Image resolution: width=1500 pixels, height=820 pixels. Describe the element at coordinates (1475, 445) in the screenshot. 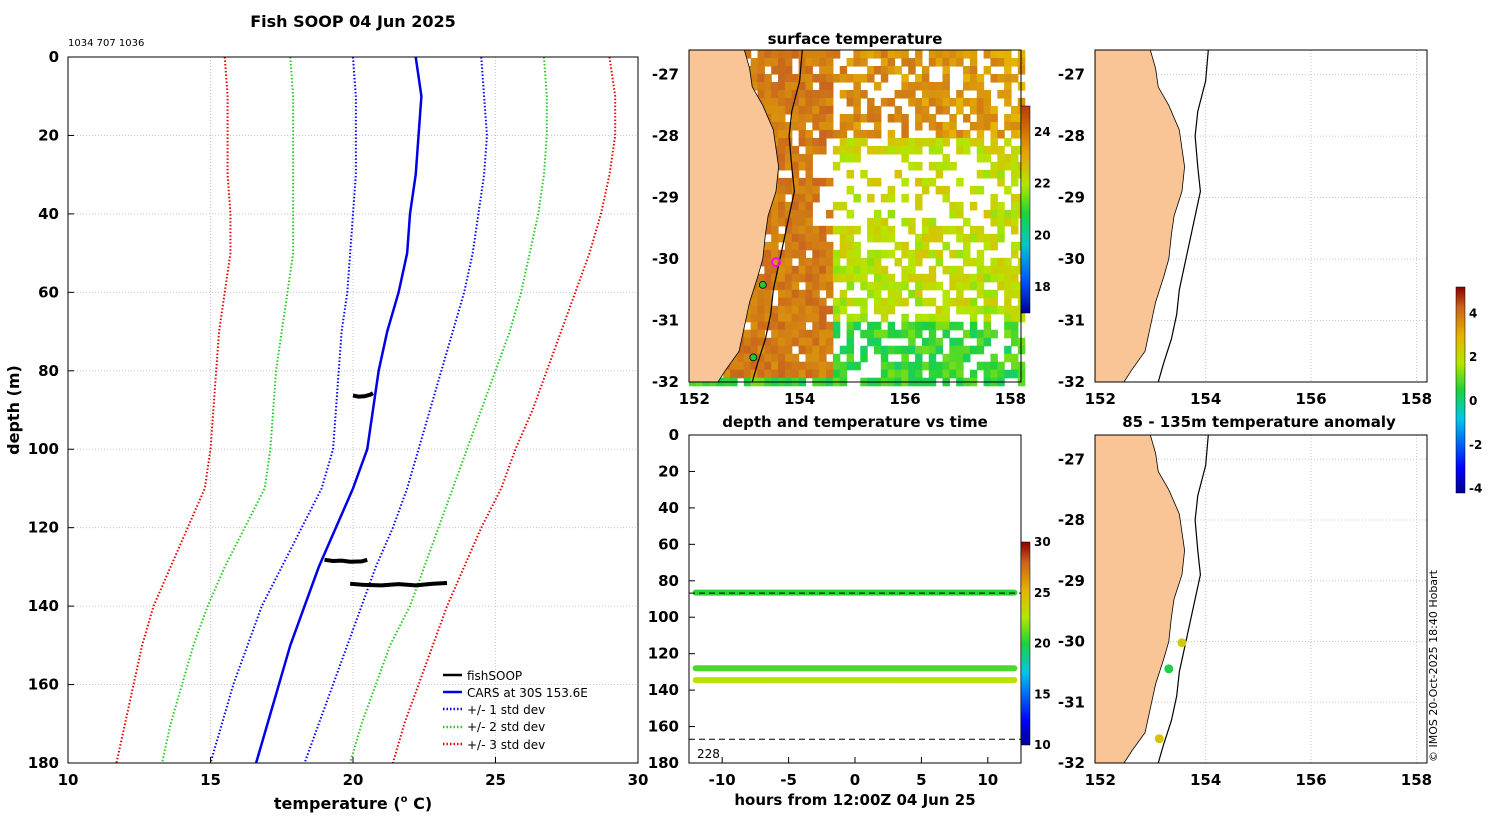

I see `anomaly-colorbar-tick-label: -2` at that location.